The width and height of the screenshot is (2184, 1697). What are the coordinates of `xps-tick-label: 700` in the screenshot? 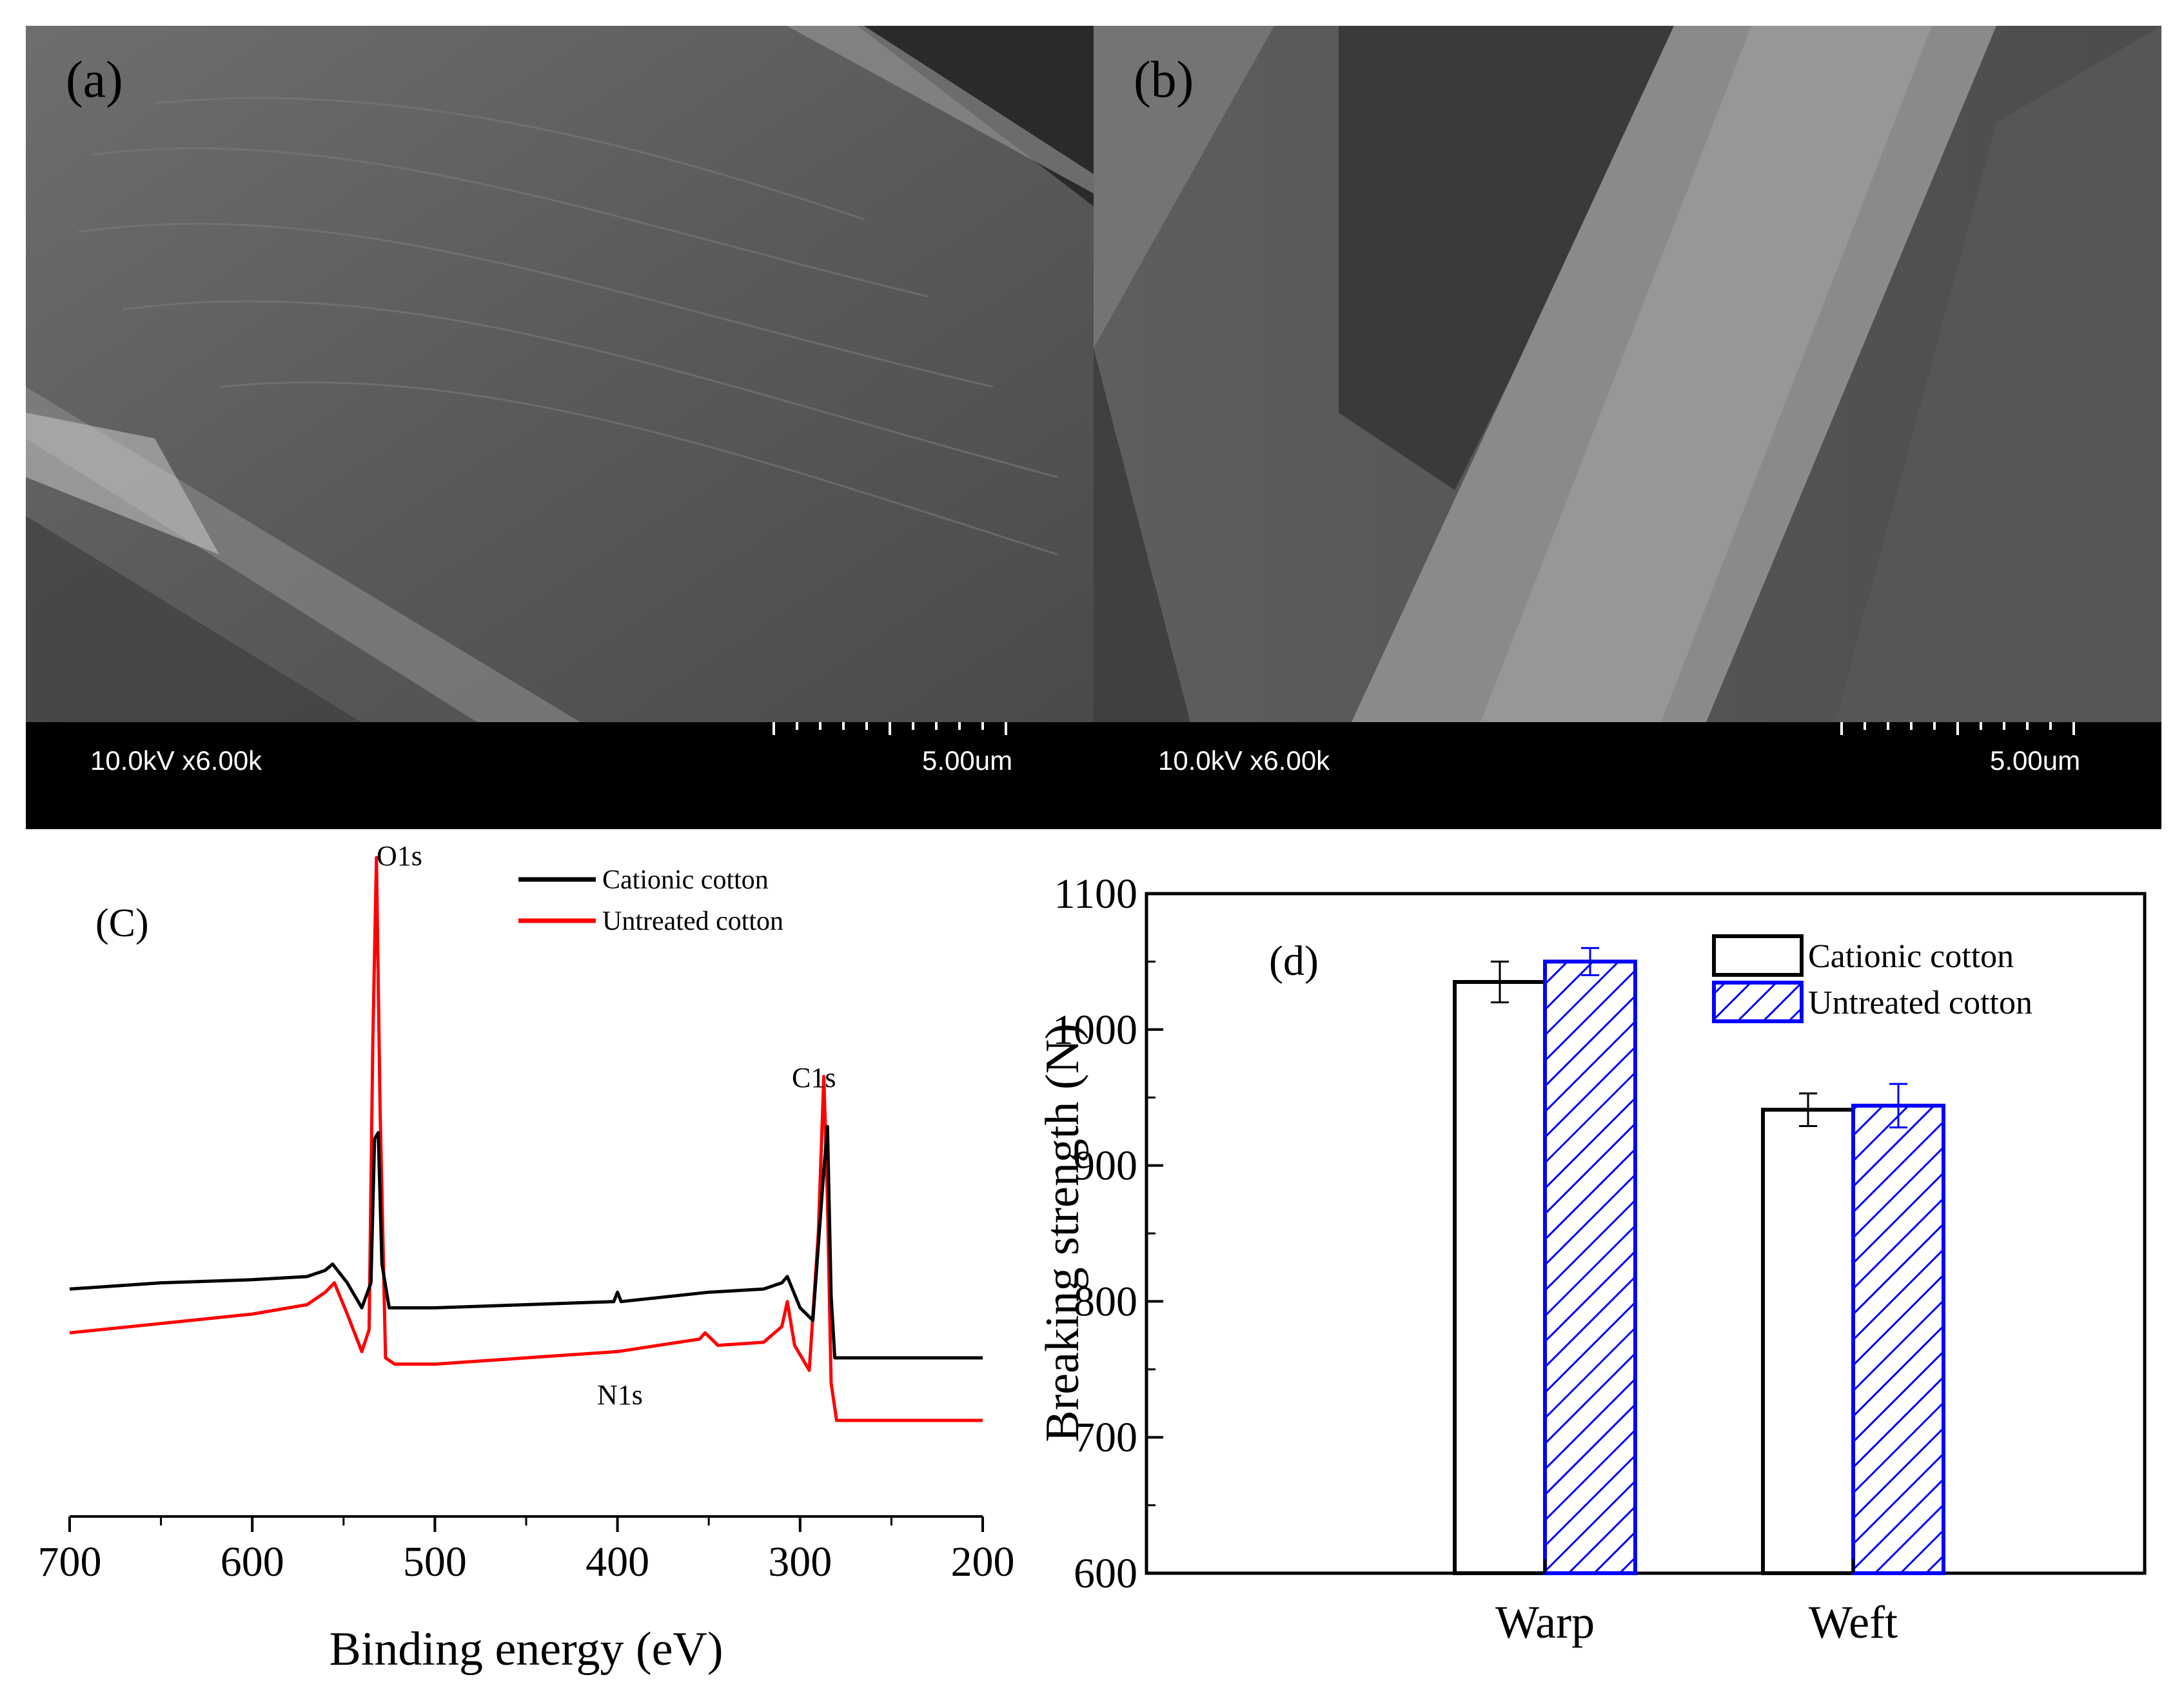 It's located at (70, 1561).